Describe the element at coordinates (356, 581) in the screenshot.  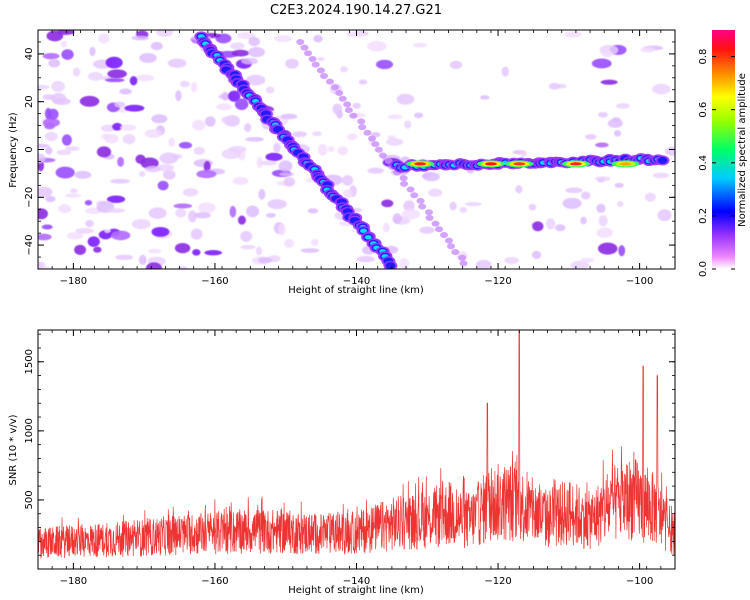
I see `snr-x-tick-label: −140` at that location.